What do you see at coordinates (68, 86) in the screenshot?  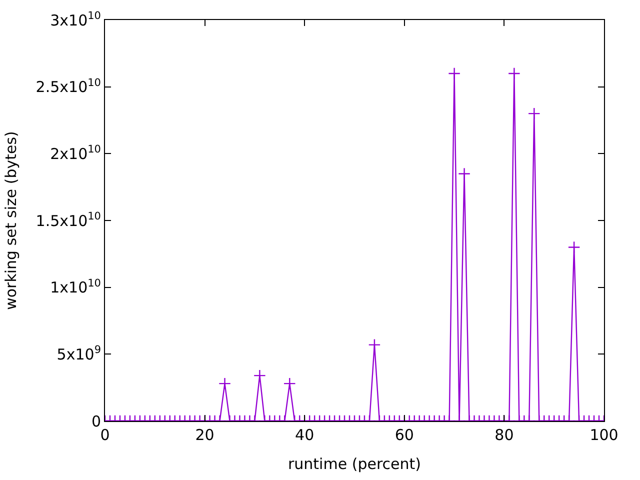 I see `y-tick-label: 2.5x10$^{10}$` at bounding box center [68, 86].